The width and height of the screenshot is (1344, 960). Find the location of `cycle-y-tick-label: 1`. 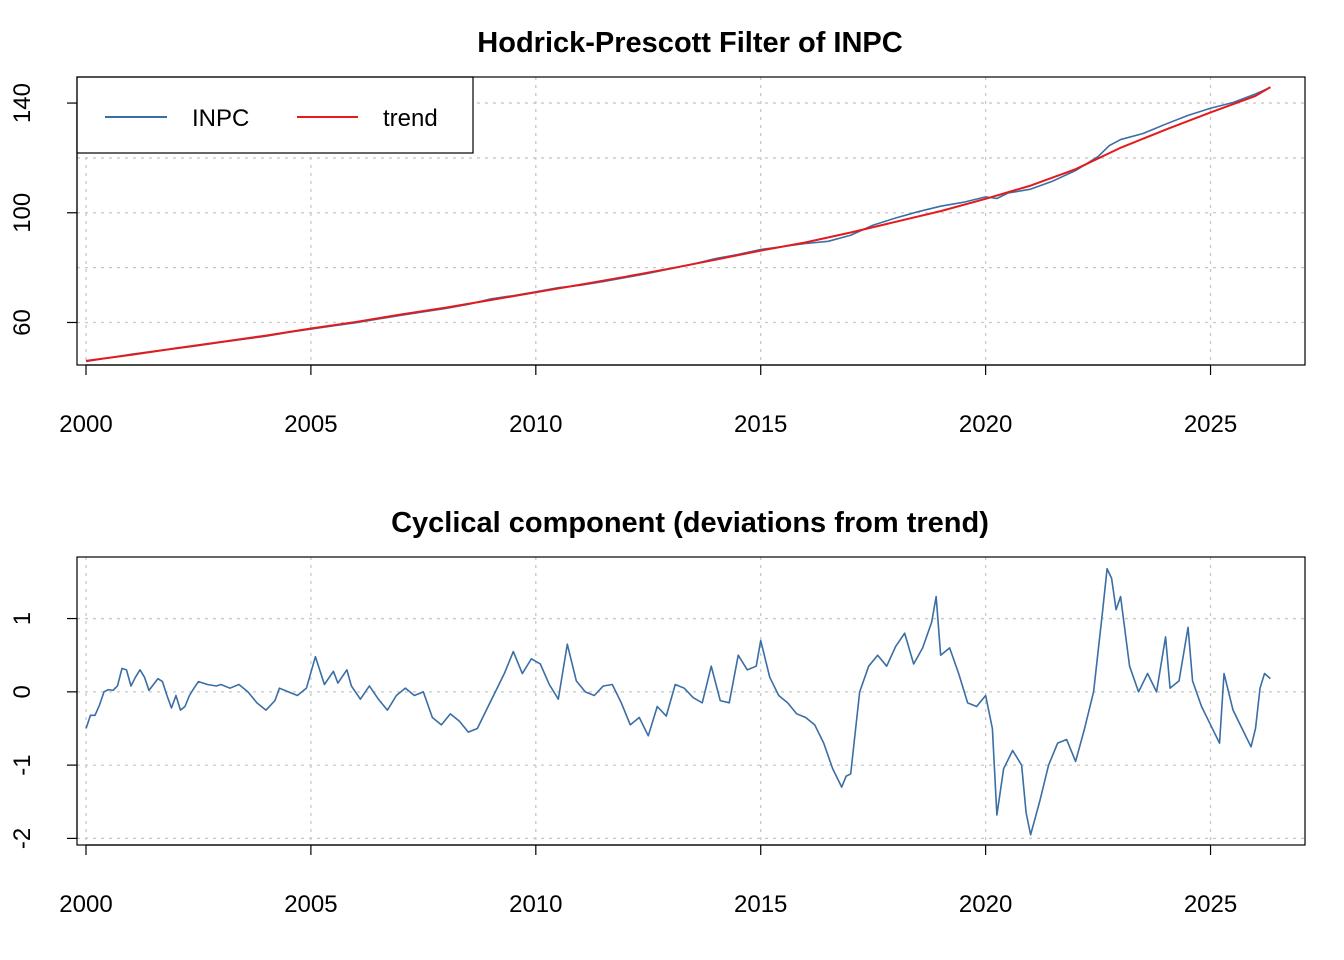

cycle-y-tick-label: 1 is located at coordinates (22, 618).